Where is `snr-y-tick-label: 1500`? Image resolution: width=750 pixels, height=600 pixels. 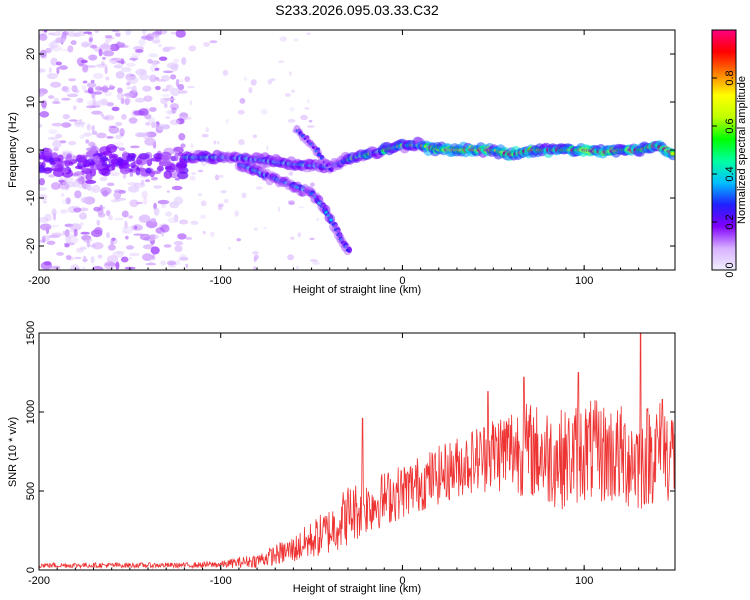
snr-y-tick-label: 1500 is located at coordinates (31, 333).